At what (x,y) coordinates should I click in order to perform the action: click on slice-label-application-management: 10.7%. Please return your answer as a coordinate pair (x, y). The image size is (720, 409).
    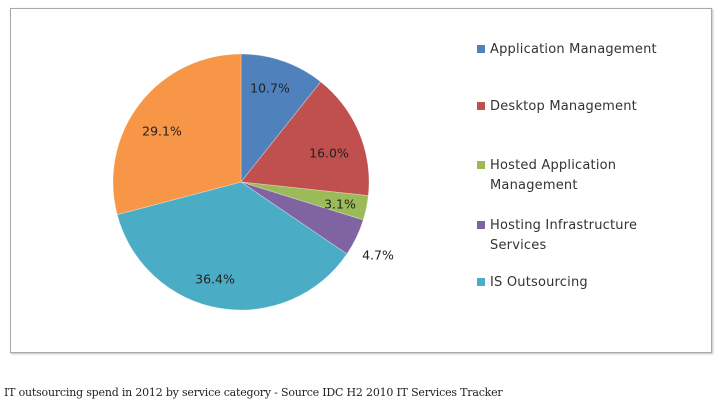
    Looking at the image, I should click on (270, 88).